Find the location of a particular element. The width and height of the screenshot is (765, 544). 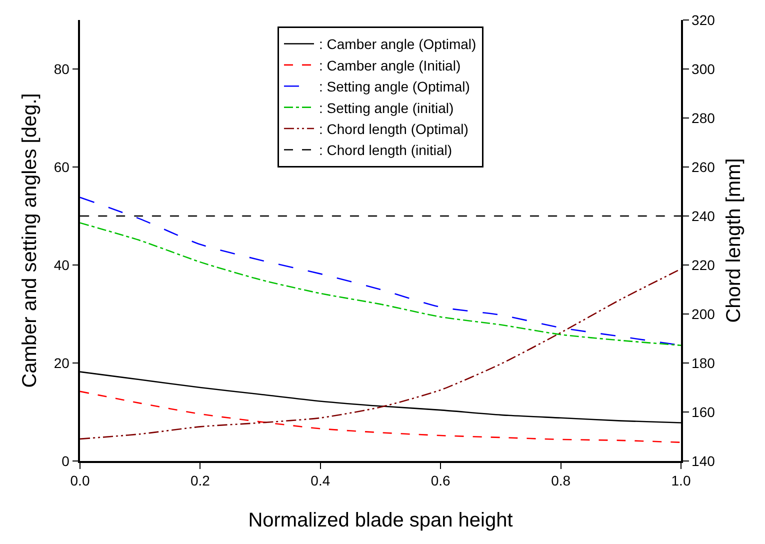

y2-tick-label: 220 is located at coordinates (704, 264).